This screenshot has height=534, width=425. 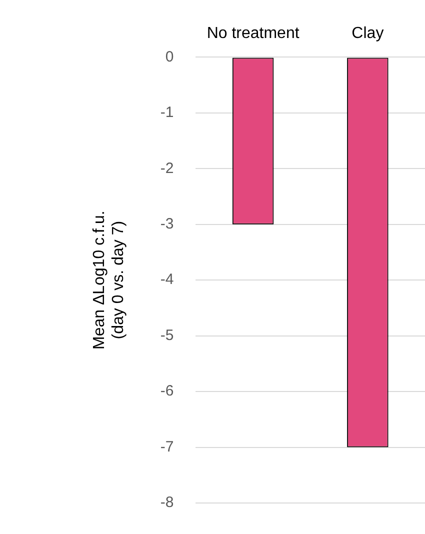 I want to click on y-axis-title: Mean ΔLog10 c.f.u. (day 0 vs. day 7), so click(x=109, y=280).